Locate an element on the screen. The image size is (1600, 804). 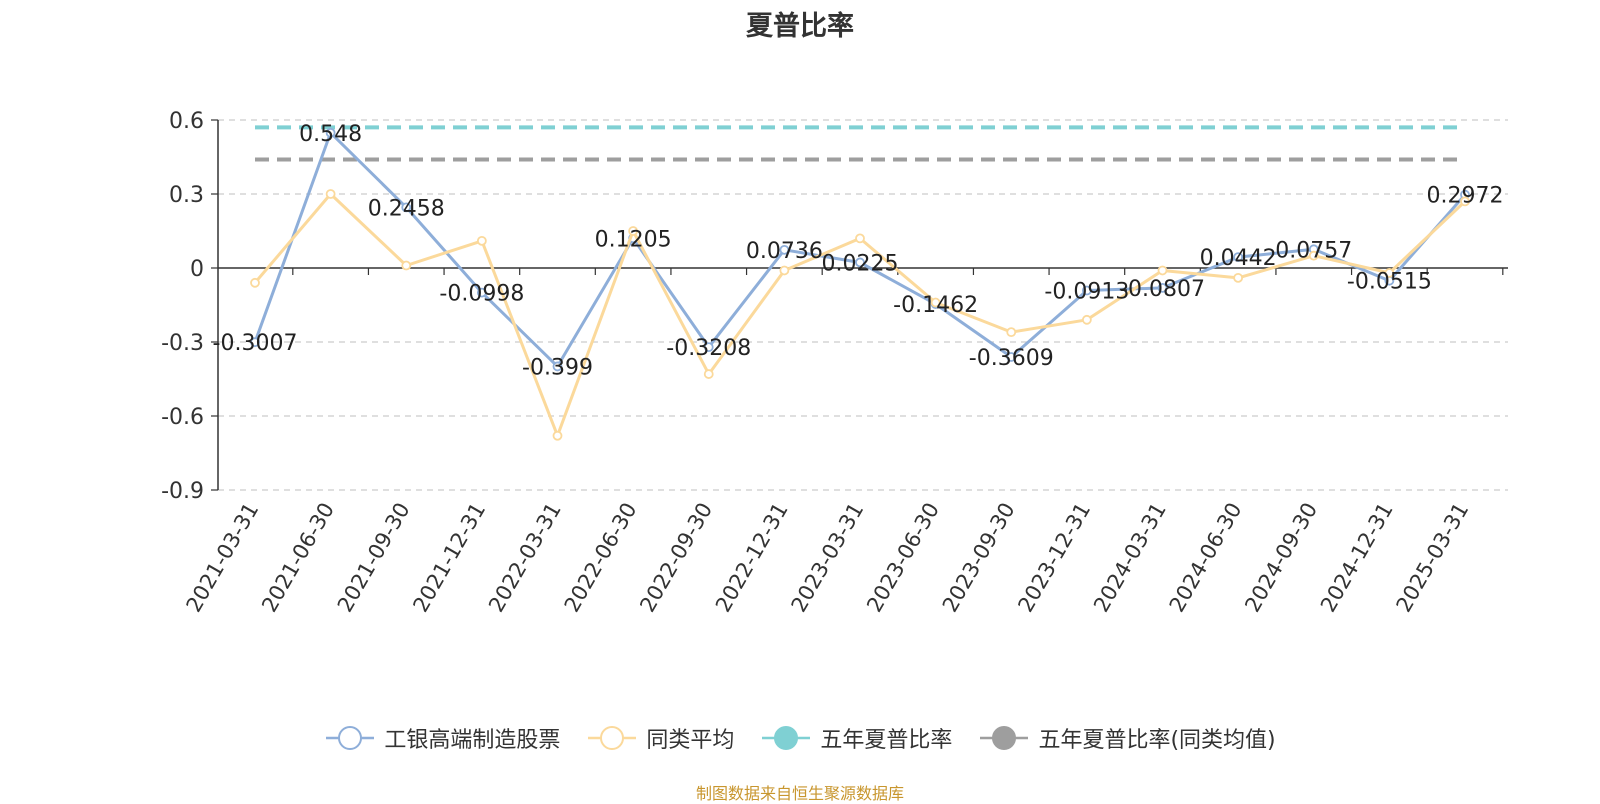
x-tick-label: 2021-06-30 is located at coordinates (298, 558).